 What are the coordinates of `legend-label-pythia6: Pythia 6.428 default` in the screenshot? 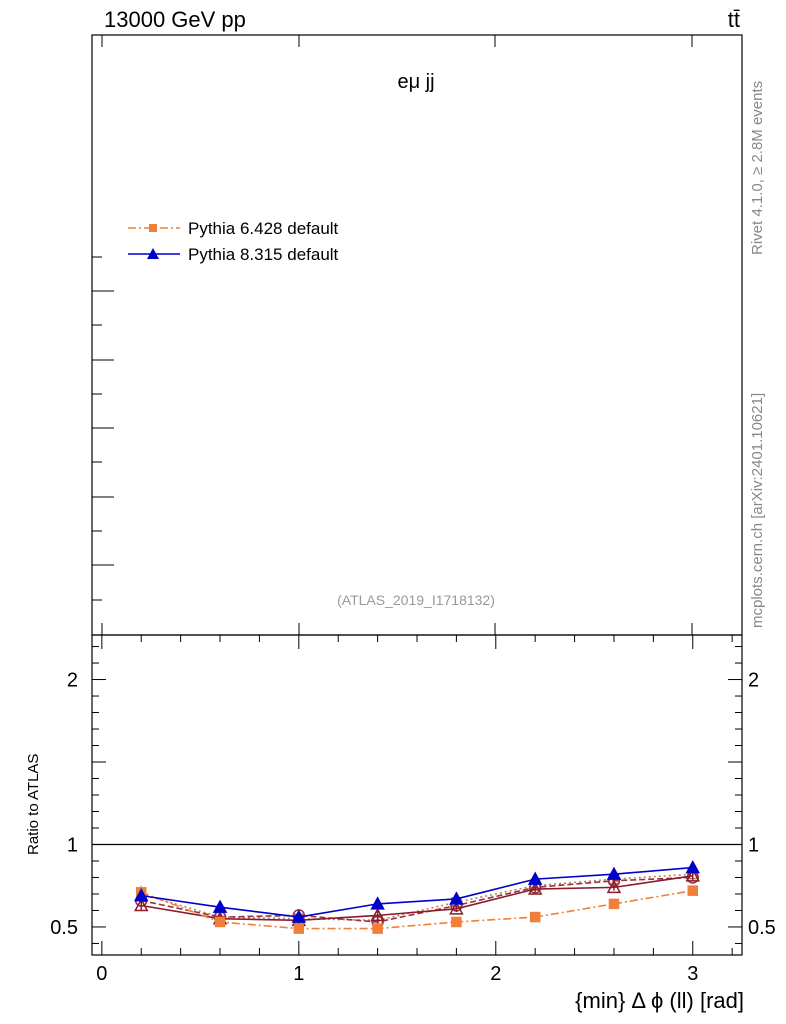 It's located at (263, 228).